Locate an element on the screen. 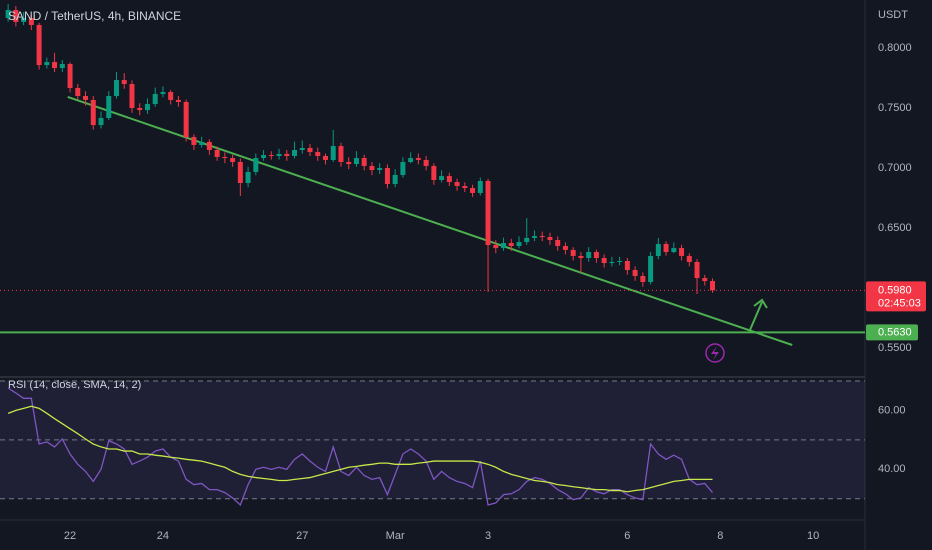  arrow is located at coordinates (758, 314).